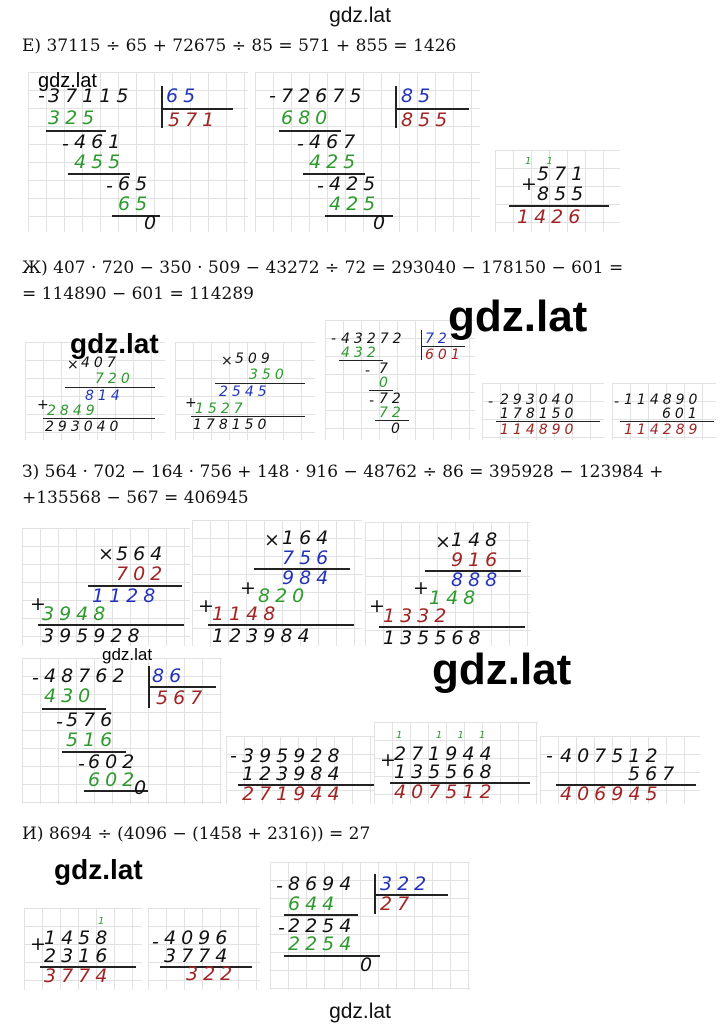 This screenshot has height=1028, width=720. I want to click on difference: 322, so click(212, 974).